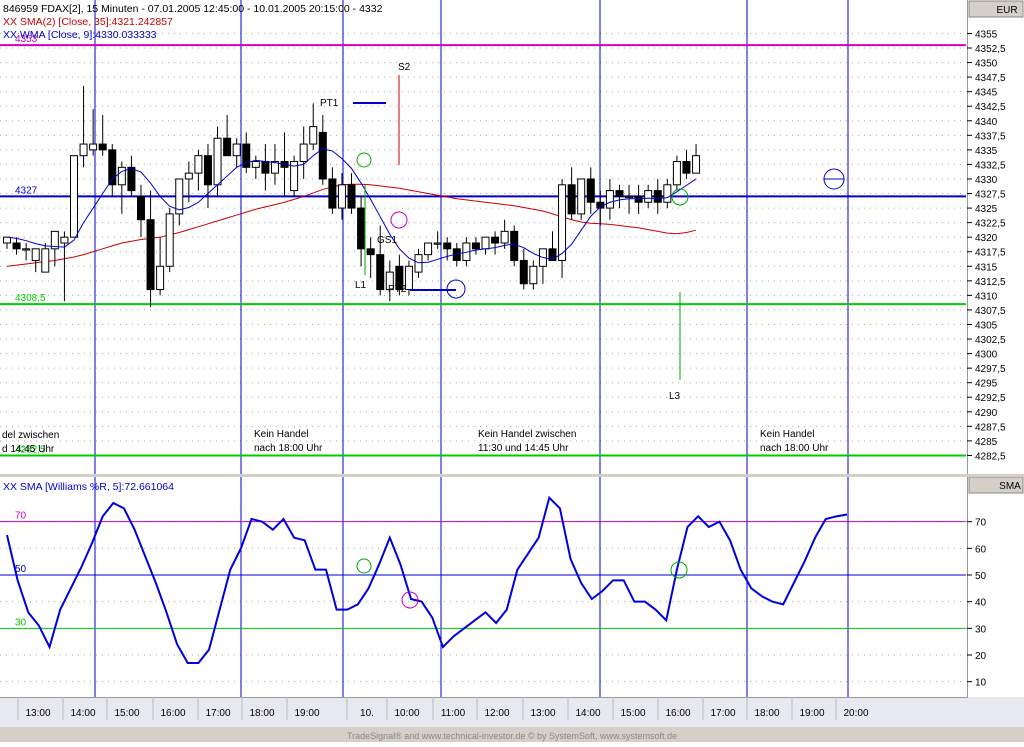 This screenshot has width=1024, height=747. Describe the element at coordinates (28, 449) in the screenshot. I see `note-left-line2: d 14:45 Uhr` at that location.